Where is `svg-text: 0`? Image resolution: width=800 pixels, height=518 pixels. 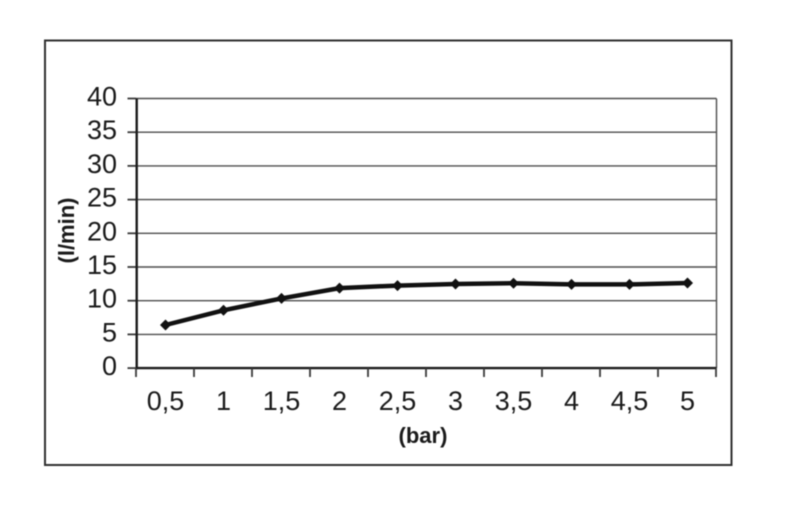
svg-text: 0 is located at coordinates (109, 366).